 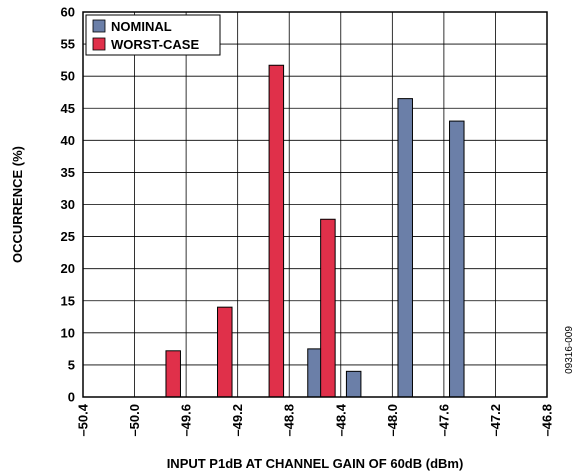 I want to click on y-tick-label: 50, so click(x=68, y=76).